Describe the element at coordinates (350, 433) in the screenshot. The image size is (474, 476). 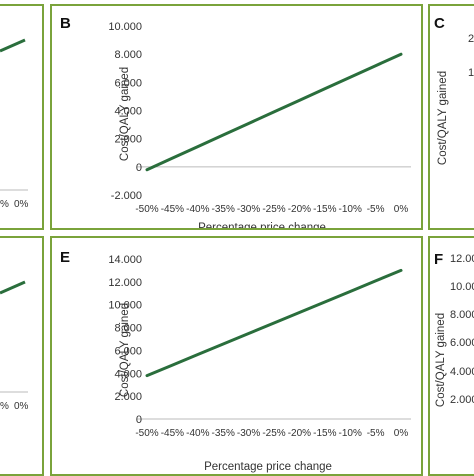
I see `panel-e-x-tick: -10%` at that location.